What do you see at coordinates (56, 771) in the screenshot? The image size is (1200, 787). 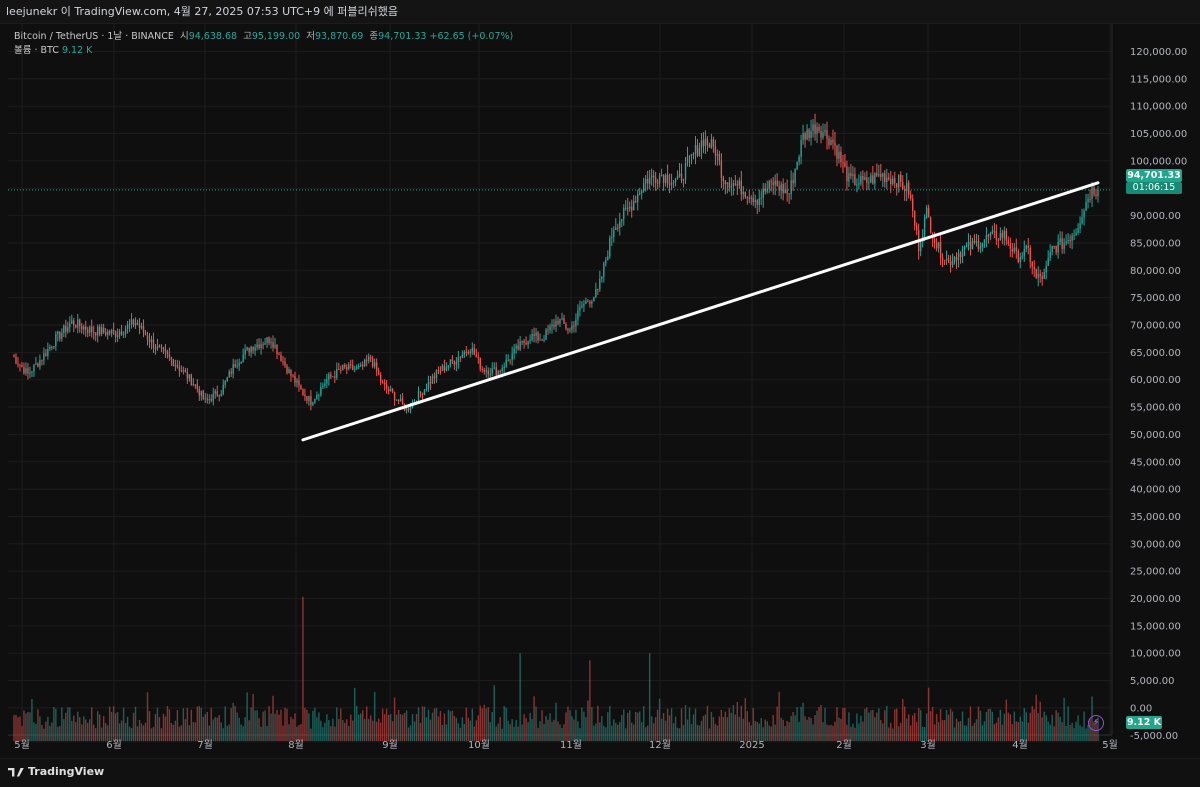 I see `tradingview-logo: TradingView` at bounding box center [56, 771].